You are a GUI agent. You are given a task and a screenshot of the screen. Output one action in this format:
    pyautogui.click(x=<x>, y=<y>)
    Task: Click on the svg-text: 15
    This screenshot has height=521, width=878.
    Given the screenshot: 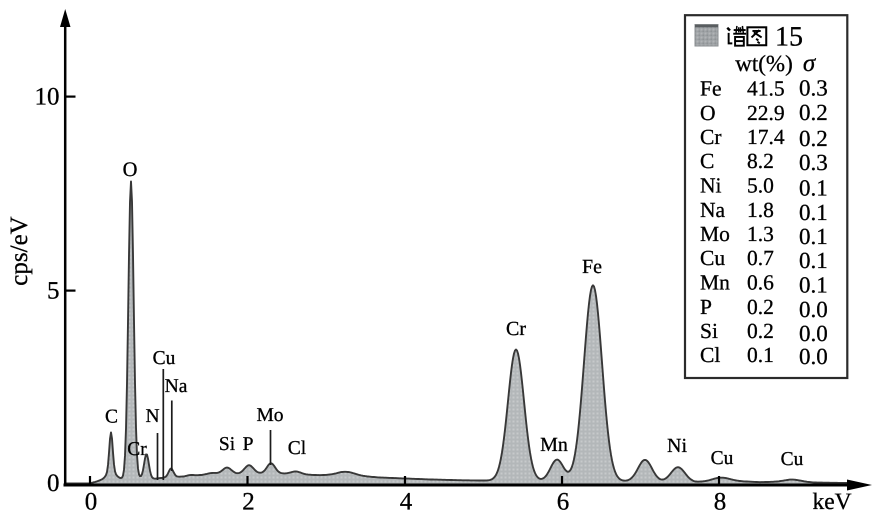 What is the action you would take?
    pyautogui.click(x=789, y=37)
    